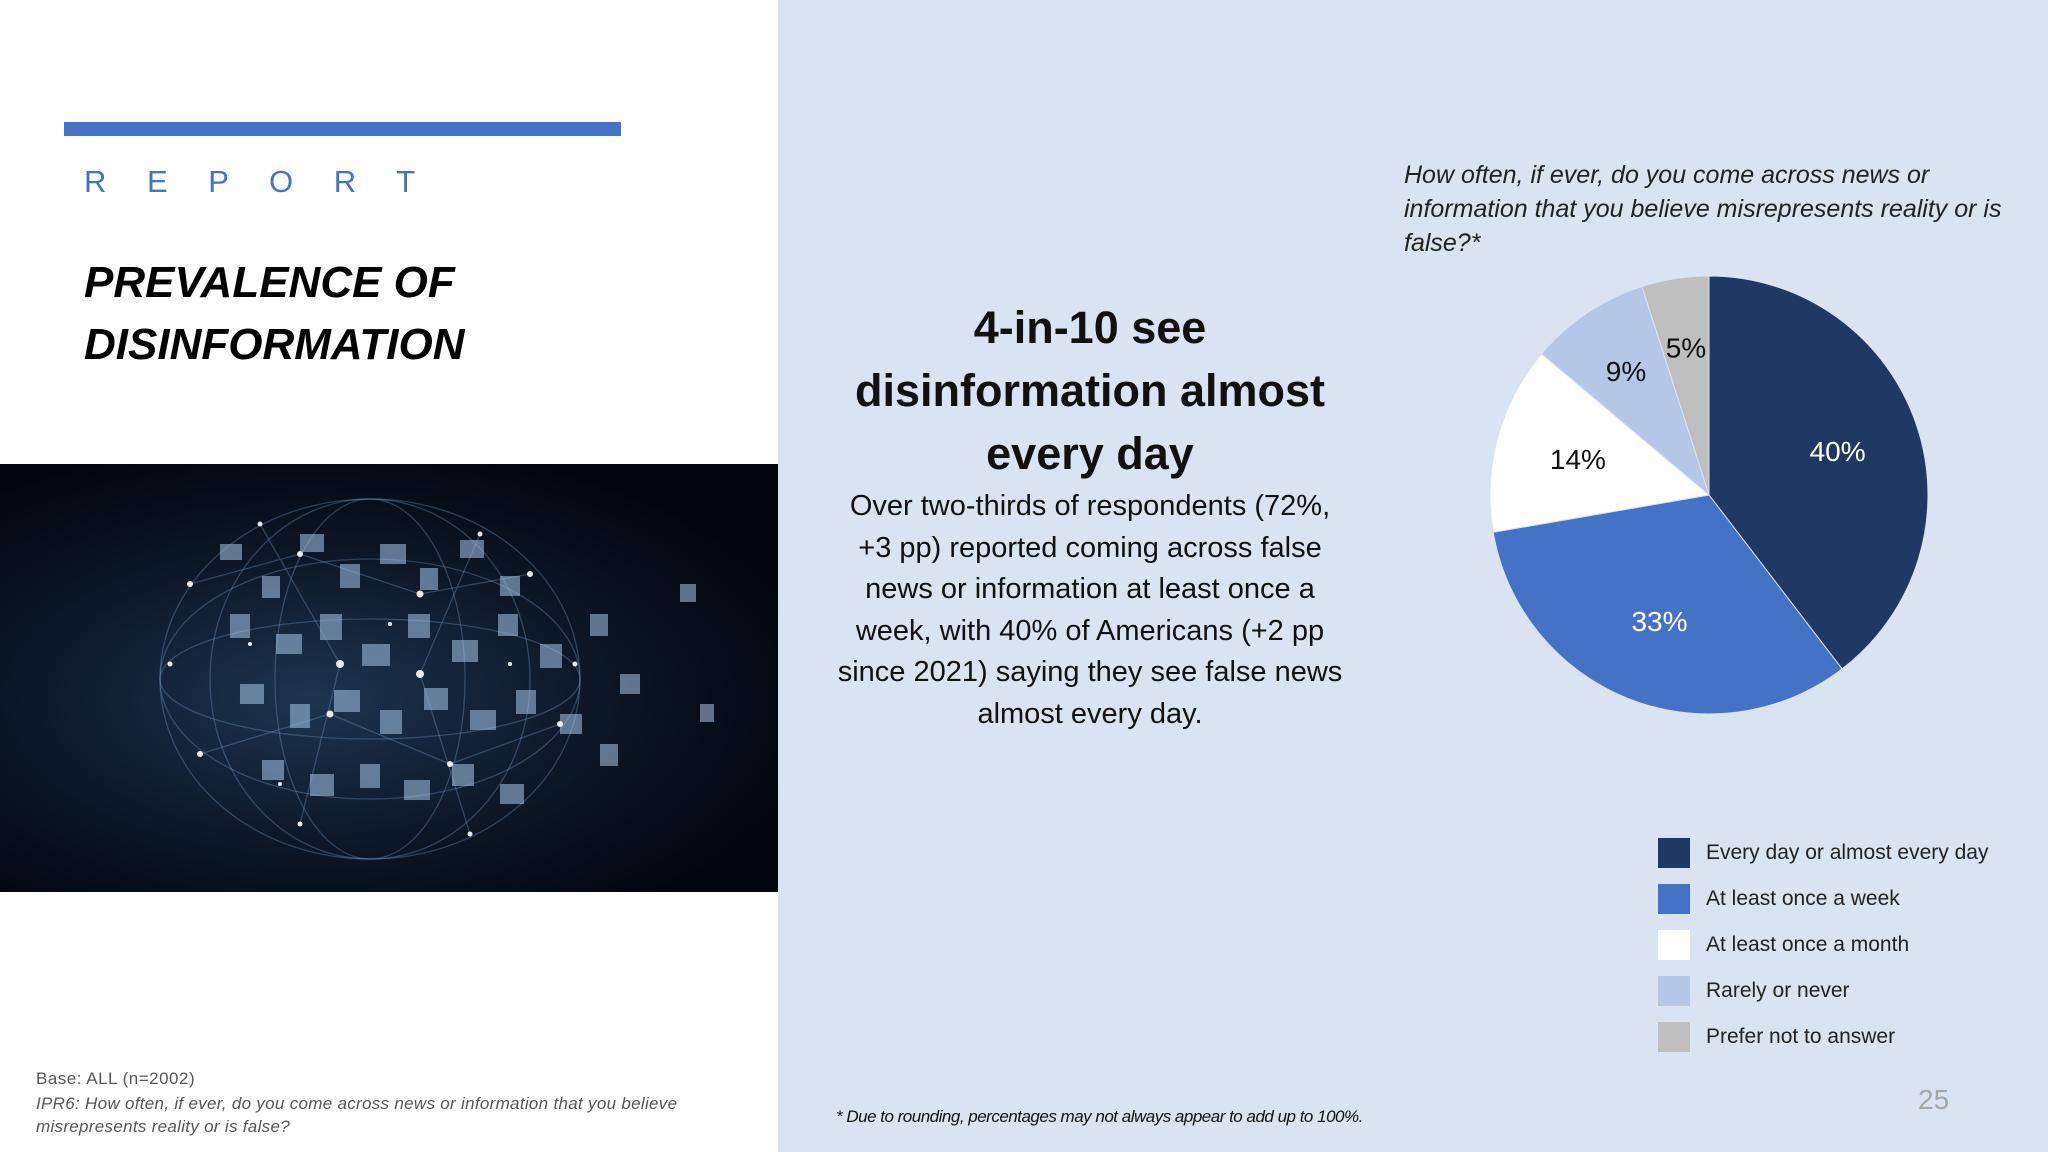  Describe the element at coordinates (1090, 589) in the screenshot. I see `body-line3: news or information at least once a` at that location.